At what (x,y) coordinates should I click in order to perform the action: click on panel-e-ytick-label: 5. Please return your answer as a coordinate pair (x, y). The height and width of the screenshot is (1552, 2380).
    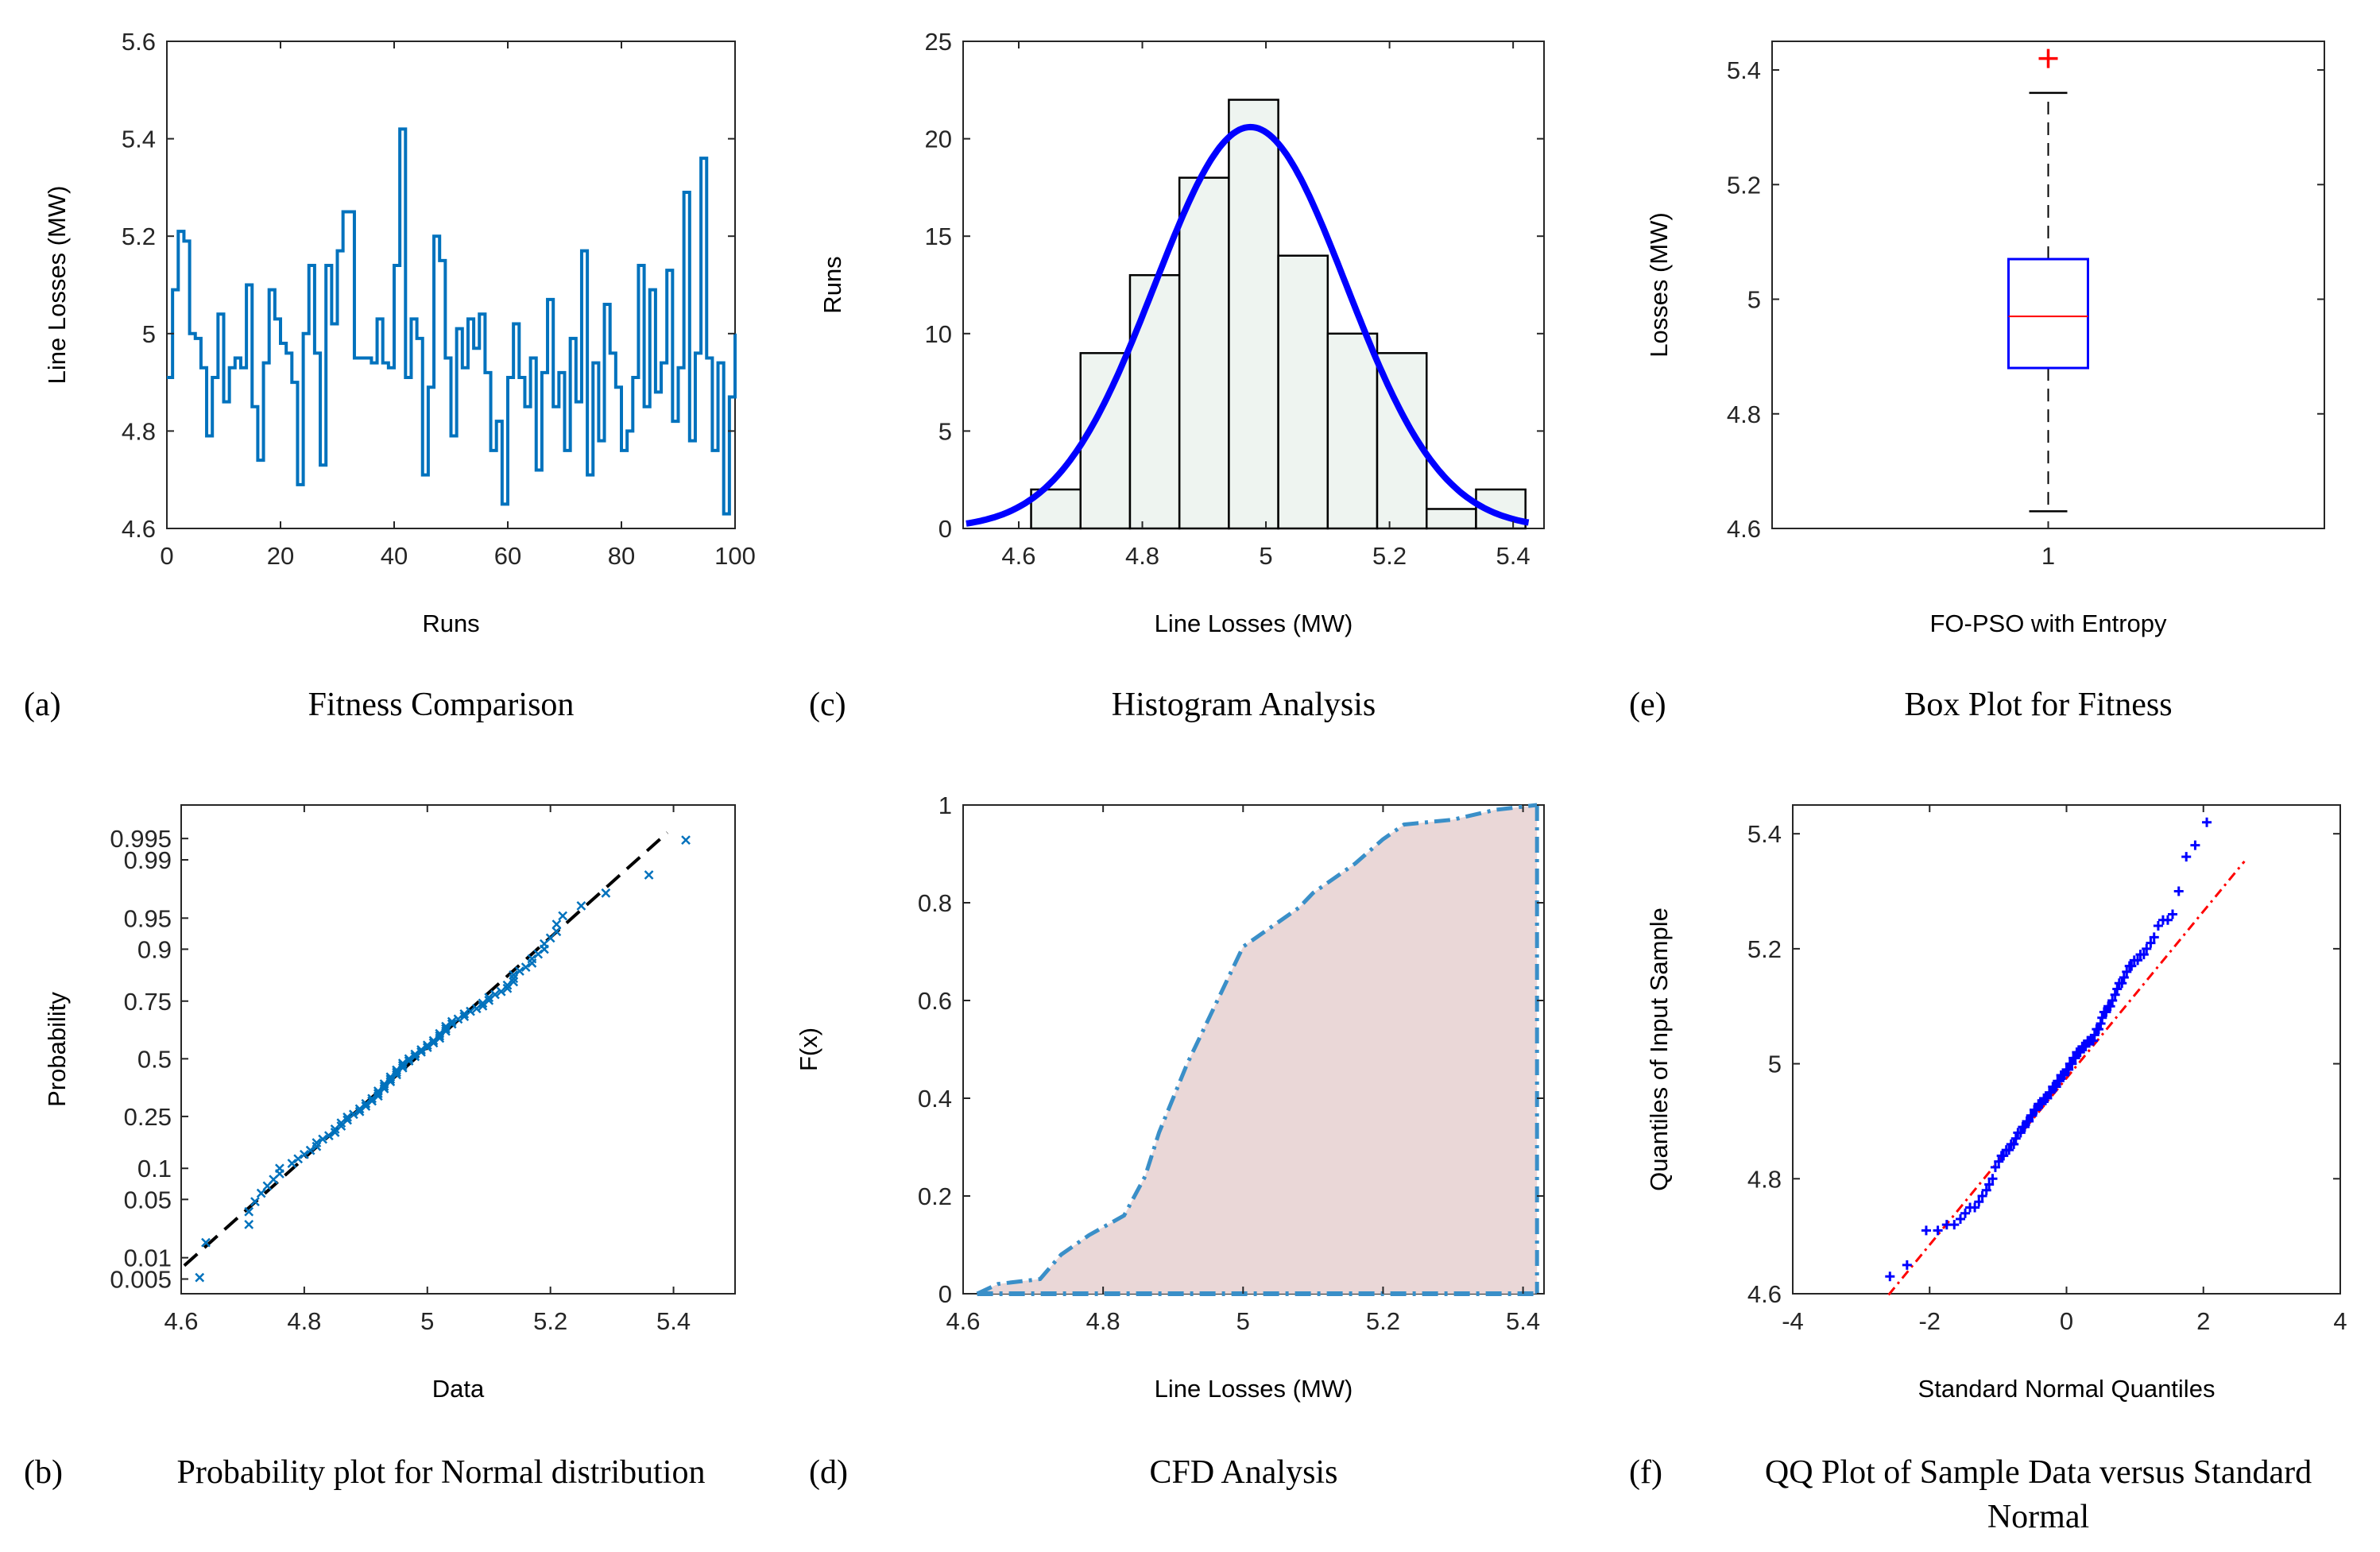
    Looking at the image, I should click on (1754, 300).